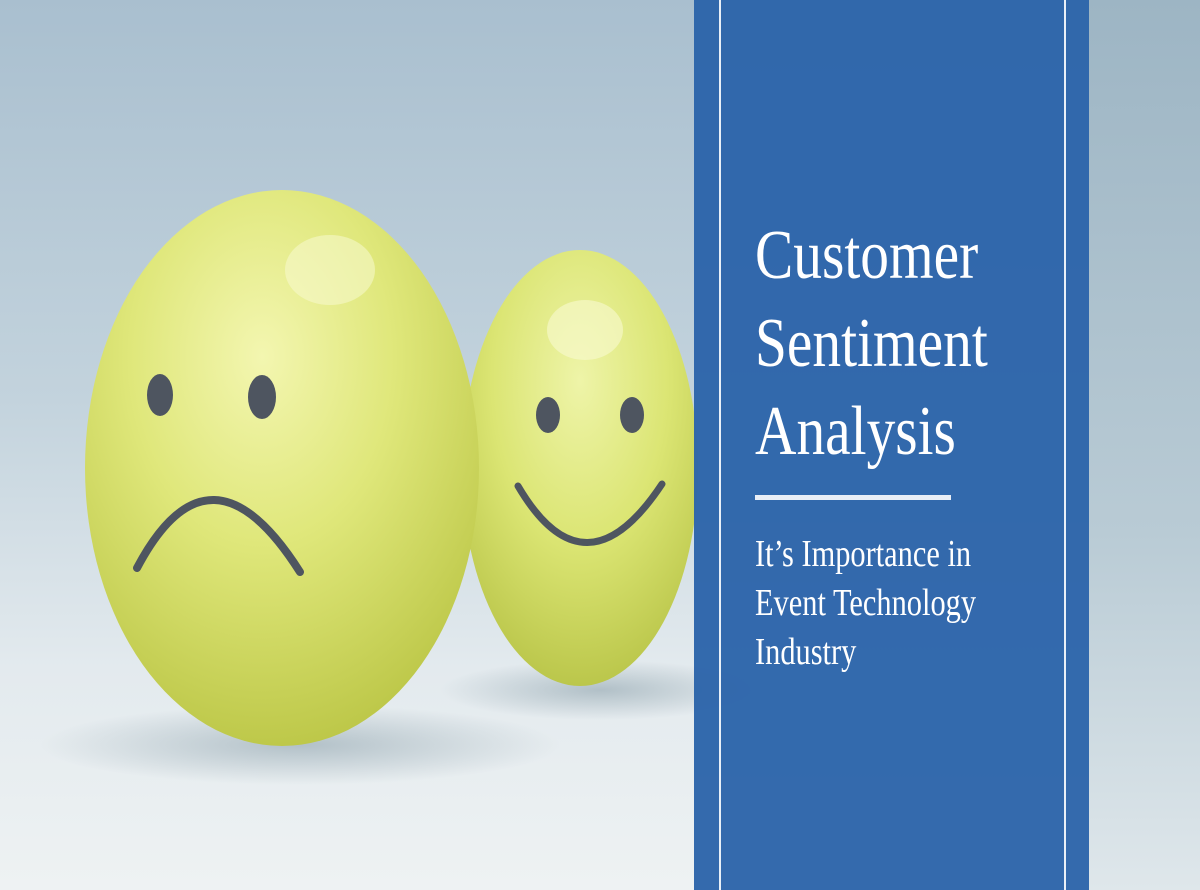 Image resolution: width=1200 pixels, height=890 pixels. I want to click on panel-border-right, so click(1065, 445).